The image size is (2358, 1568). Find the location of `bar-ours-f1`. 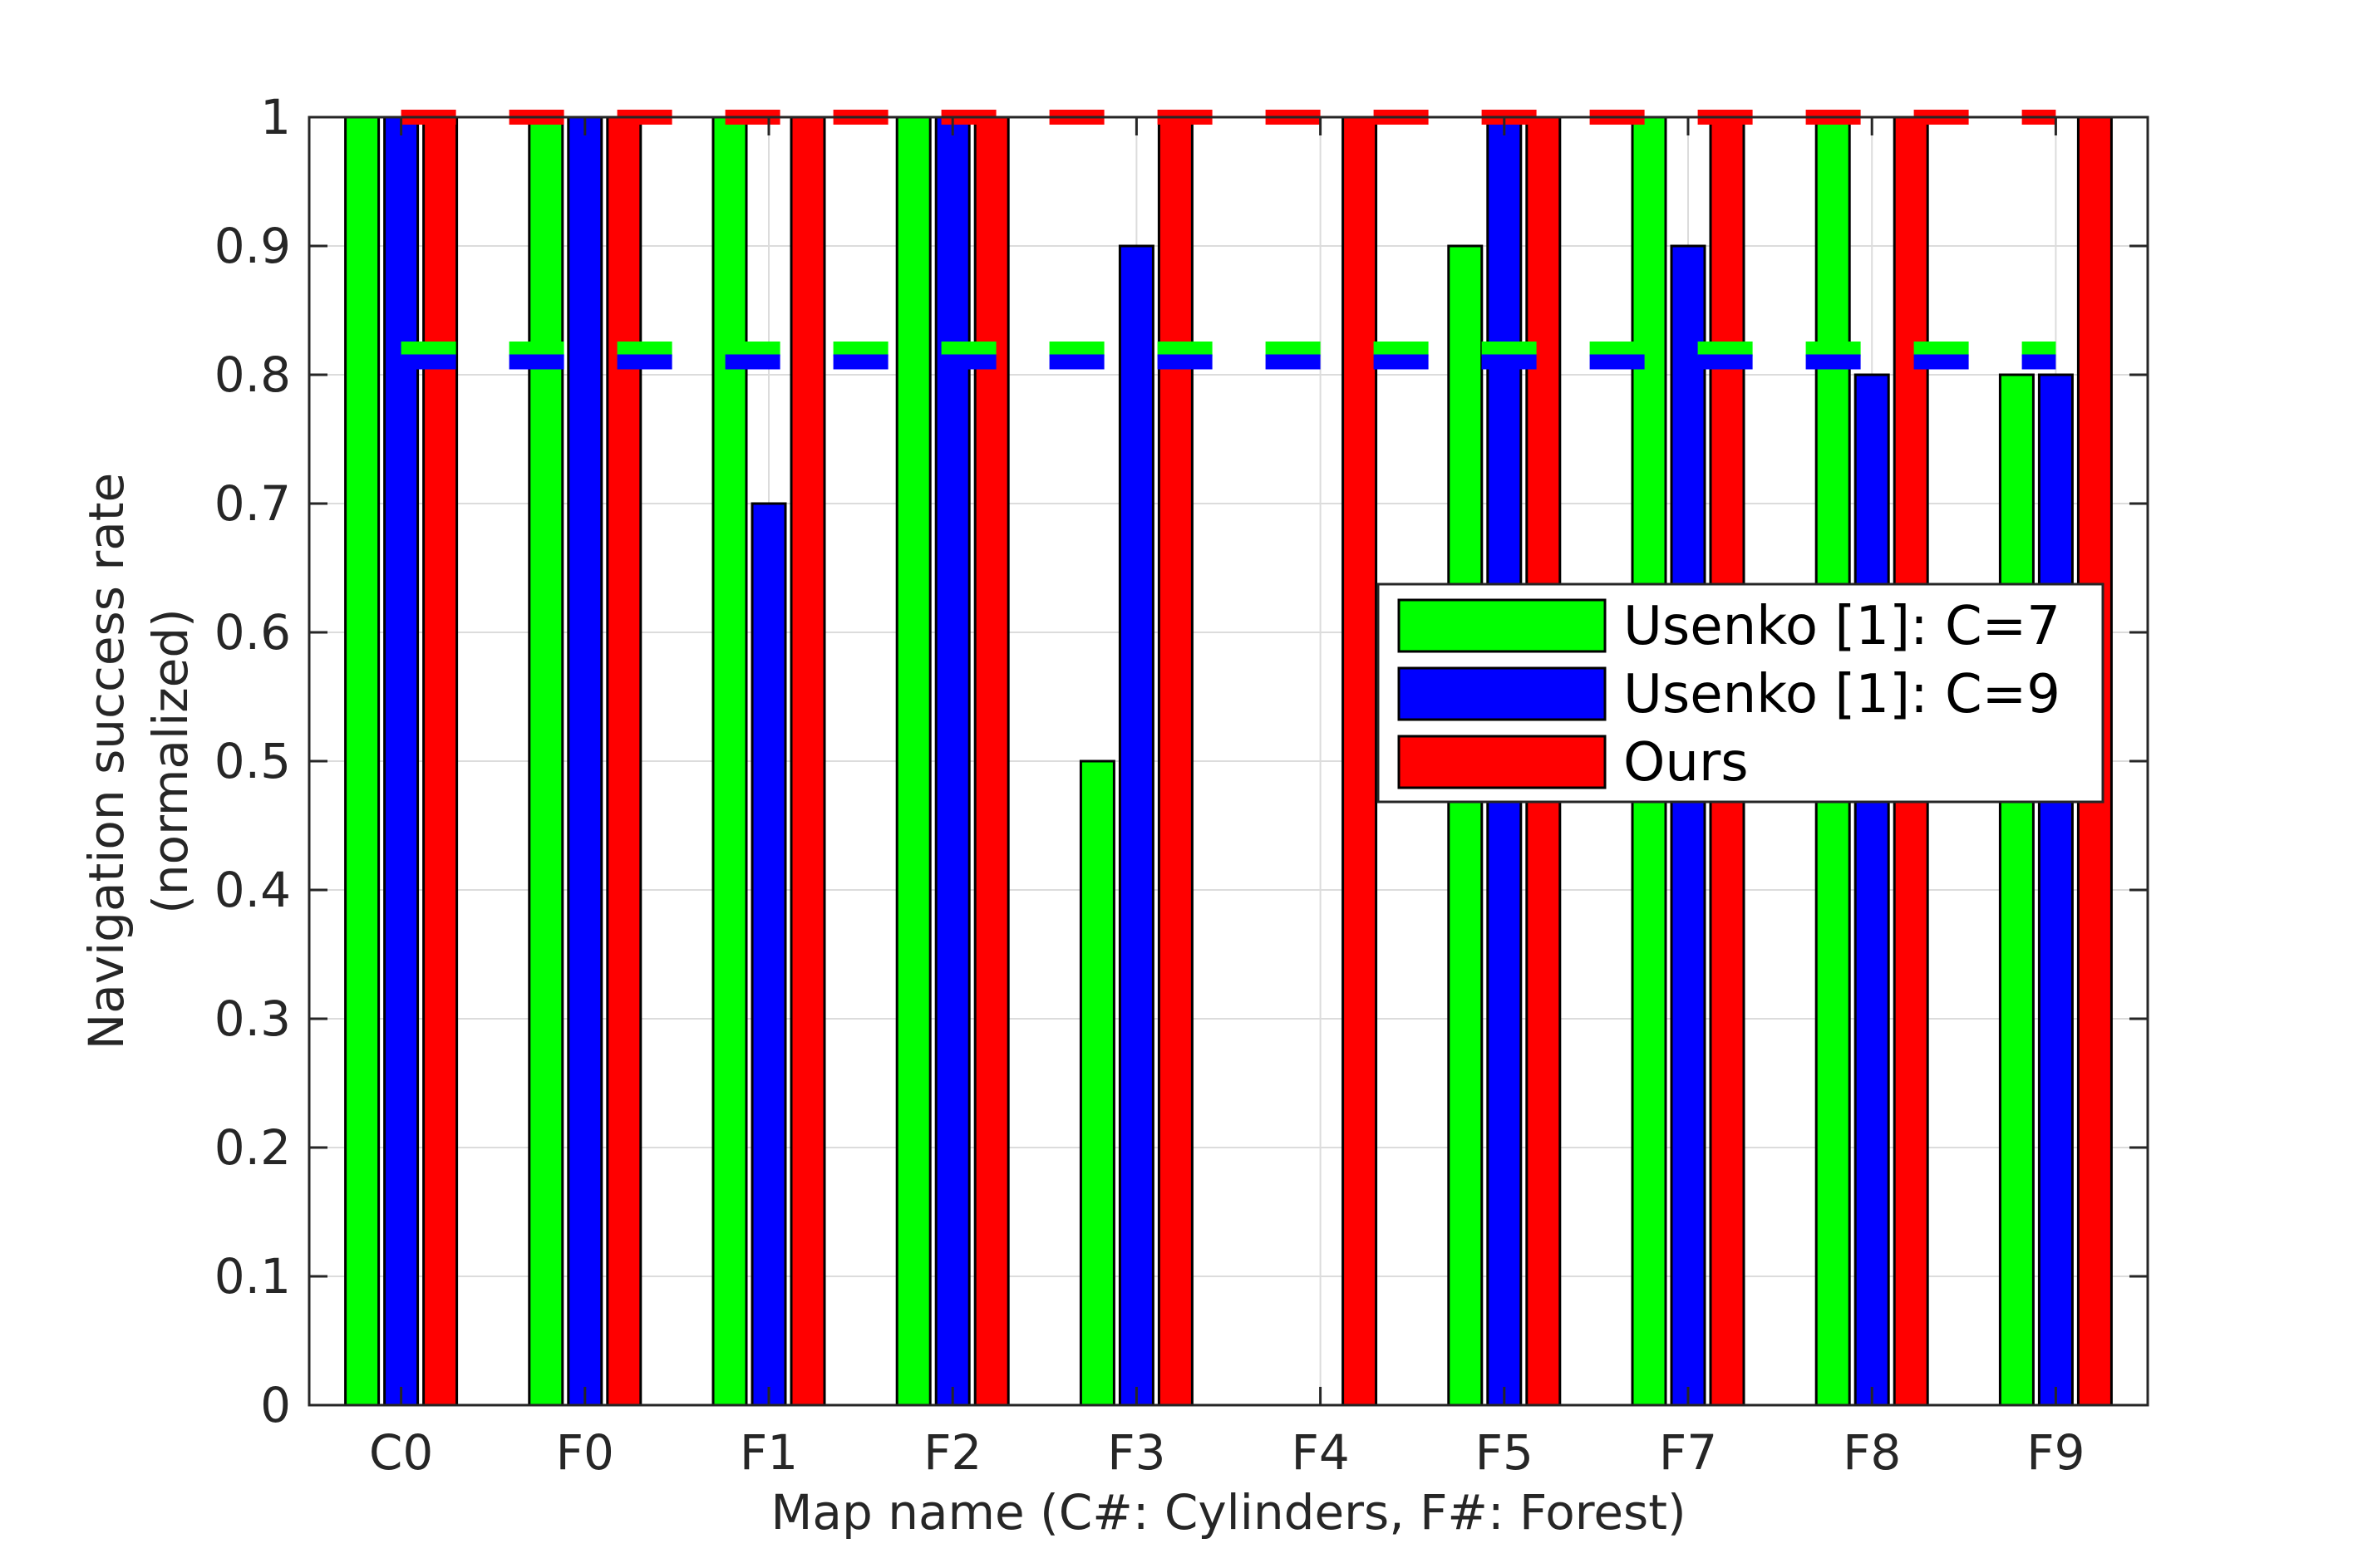

bar-ours-f1 is located at coordinates (808, 761).